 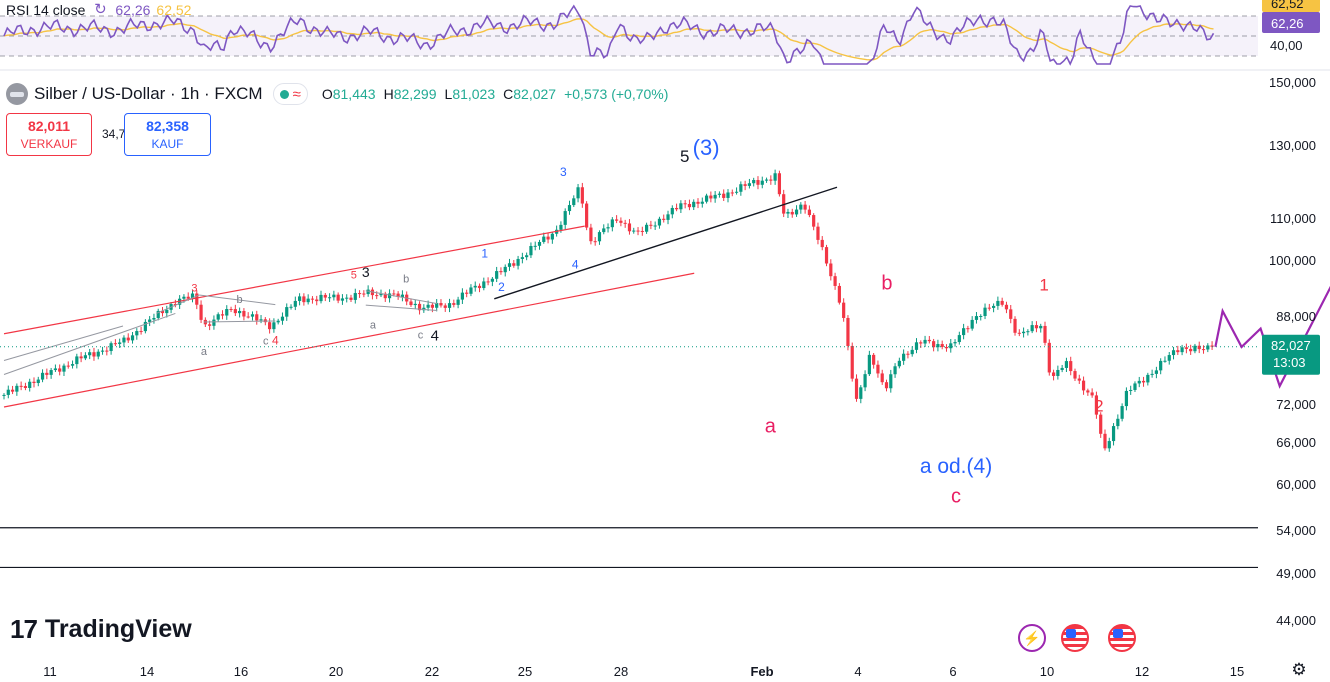 I want to click on wave-label: b, so click(x=240, y=300).